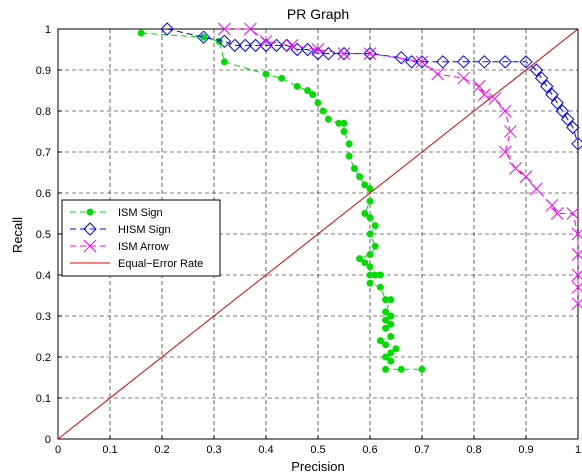  I want to click on legend-label-hism-sign: HISM Sign, so click(144, 230).